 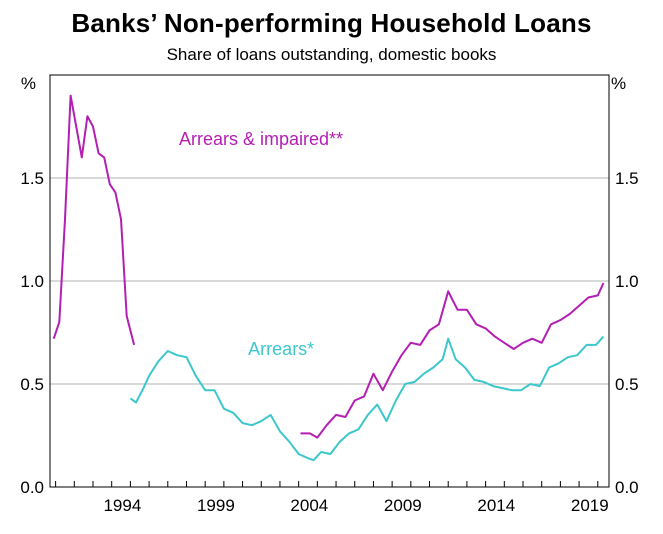 I want to click on y-tick-label-left: 1.5, so click(x=32, y=178).